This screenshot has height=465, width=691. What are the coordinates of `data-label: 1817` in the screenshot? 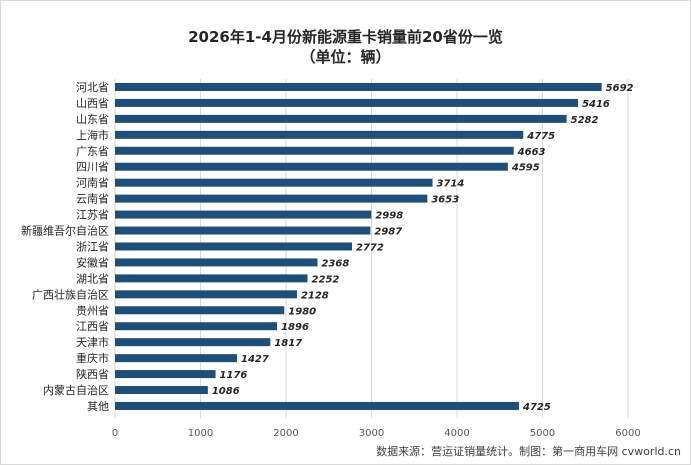 It's located at (288, 343).